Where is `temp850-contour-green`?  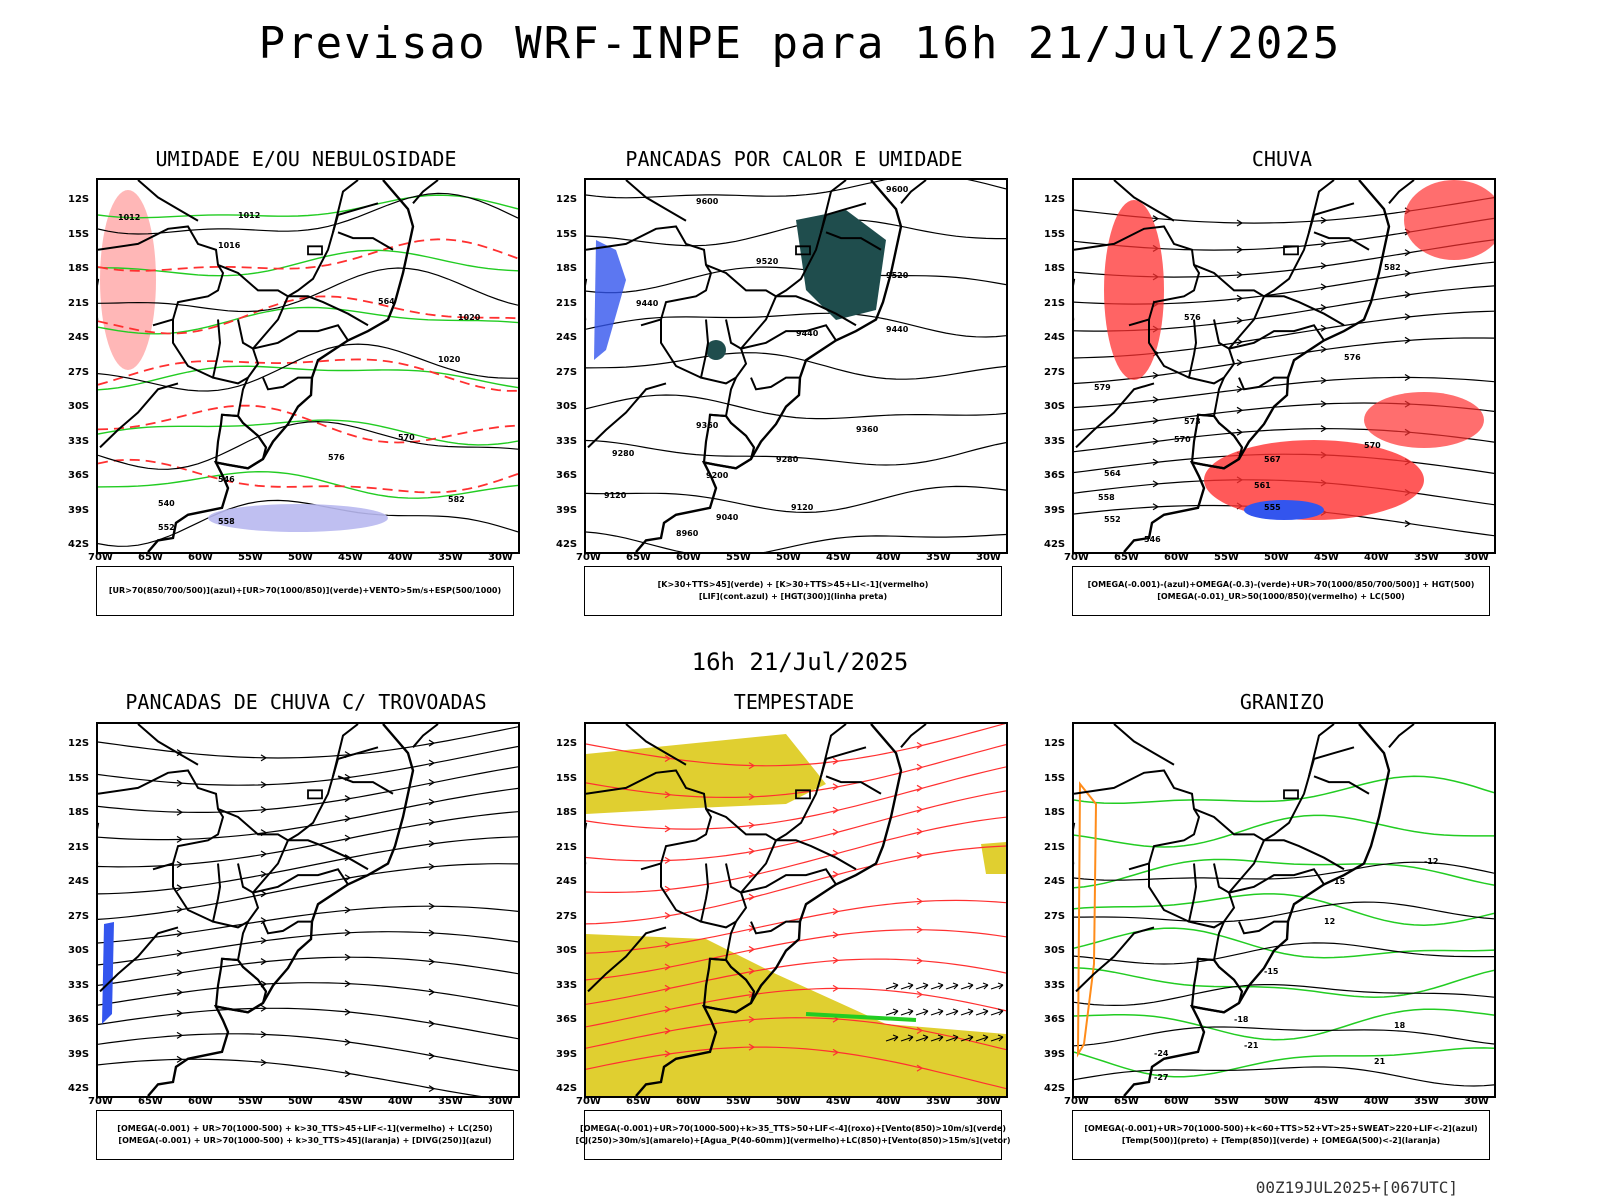 temp850-contour-green is located at coordinates (1284, 790).